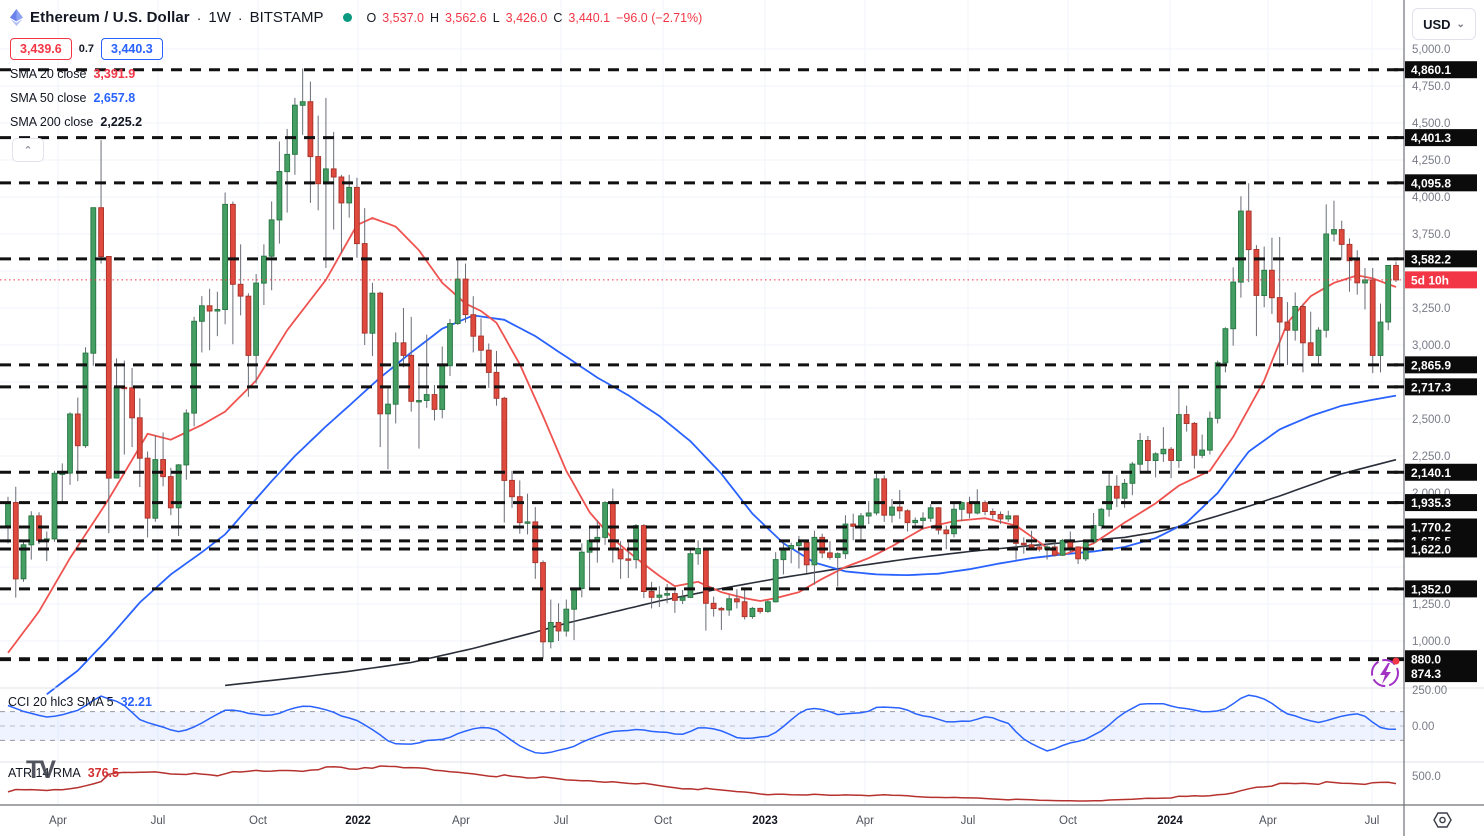  I want to click on indicator-row-sma200: SMA 200 close 2,225.2, so click(76, 122).